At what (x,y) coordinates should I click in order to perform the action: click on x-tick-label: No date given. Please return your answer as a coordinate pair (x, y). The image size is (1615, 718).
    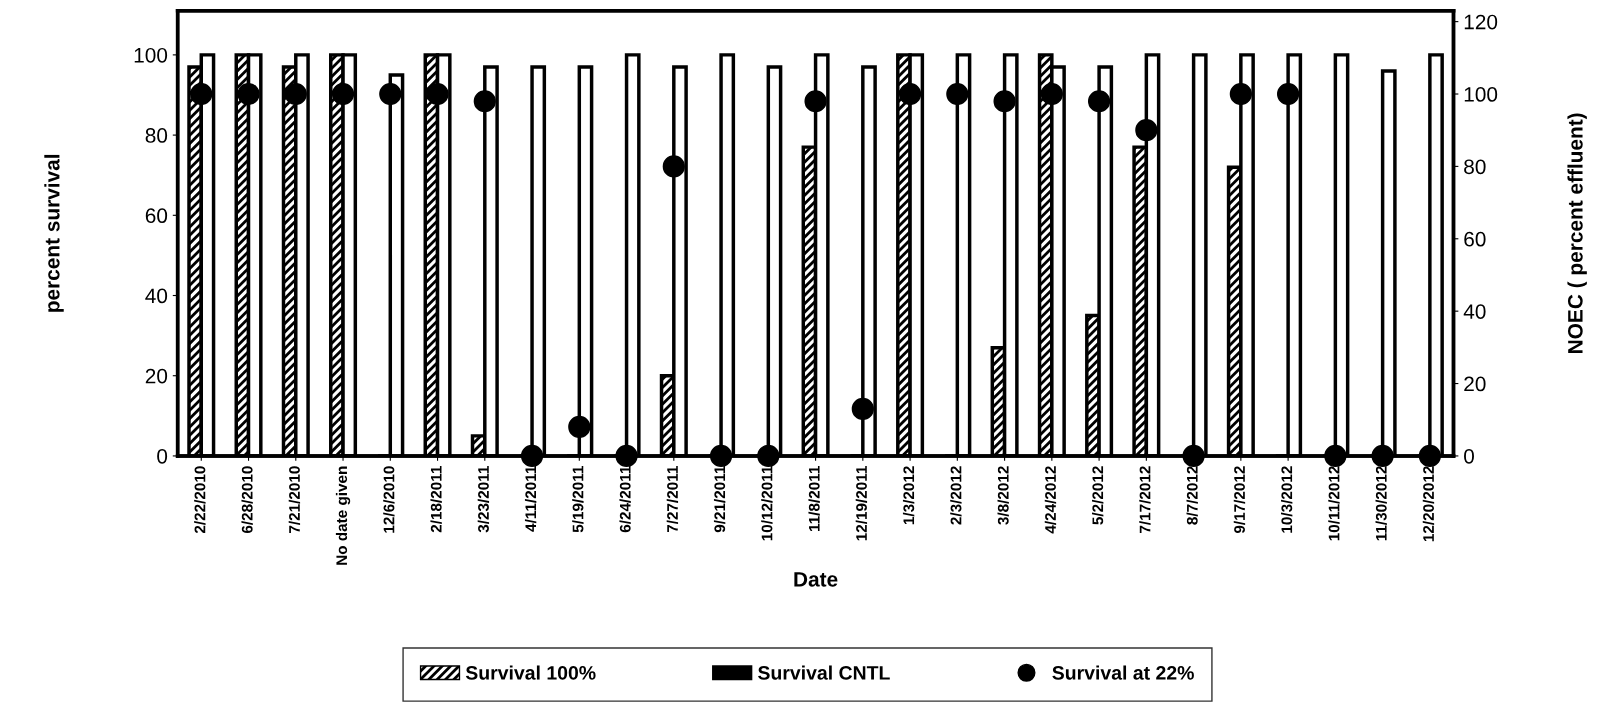
    Looking at the image, I should click on (343, 515).